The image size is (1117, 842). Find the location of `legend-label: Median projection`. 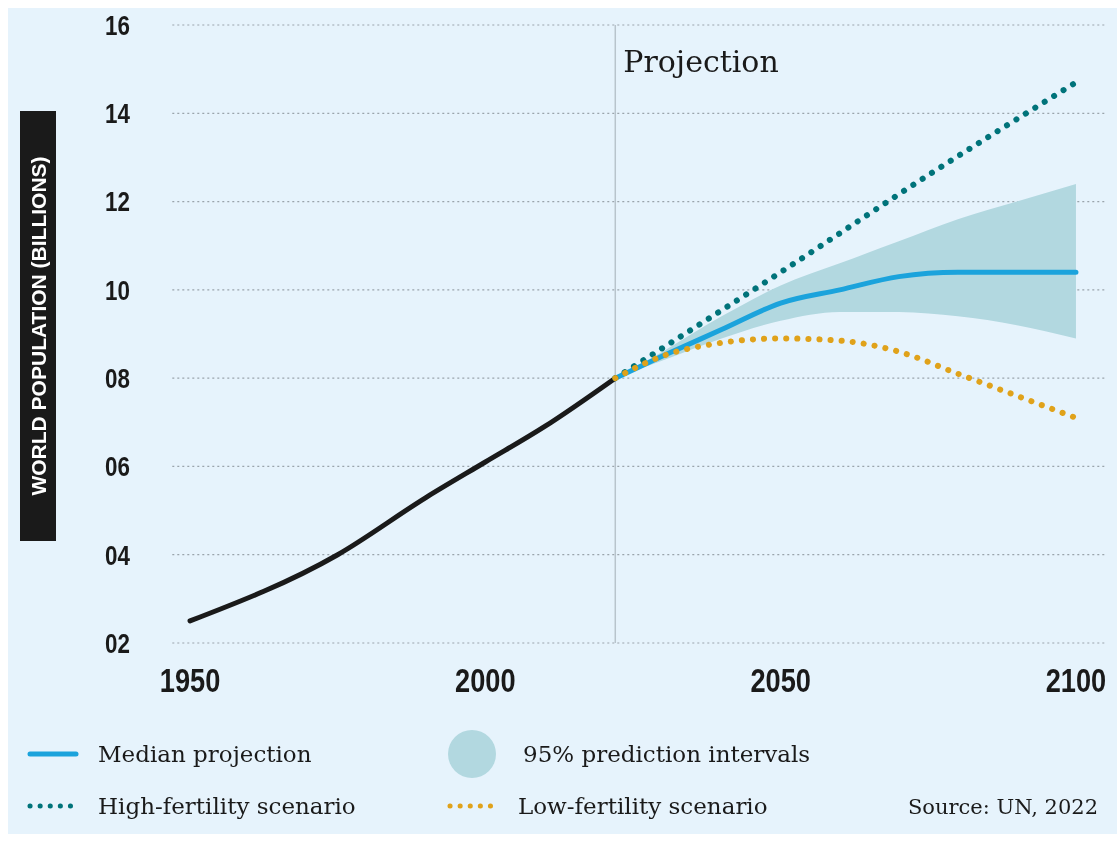

legend-label: Median projection is located at coordinates (205, 754).